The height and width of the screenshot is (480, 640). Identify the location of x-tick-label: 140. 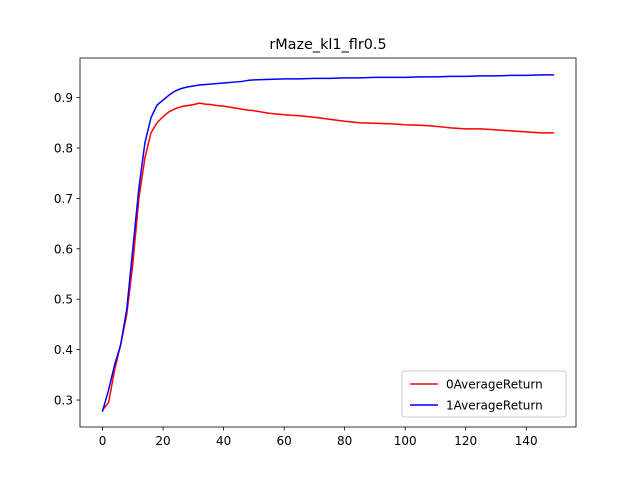
(526, 441).